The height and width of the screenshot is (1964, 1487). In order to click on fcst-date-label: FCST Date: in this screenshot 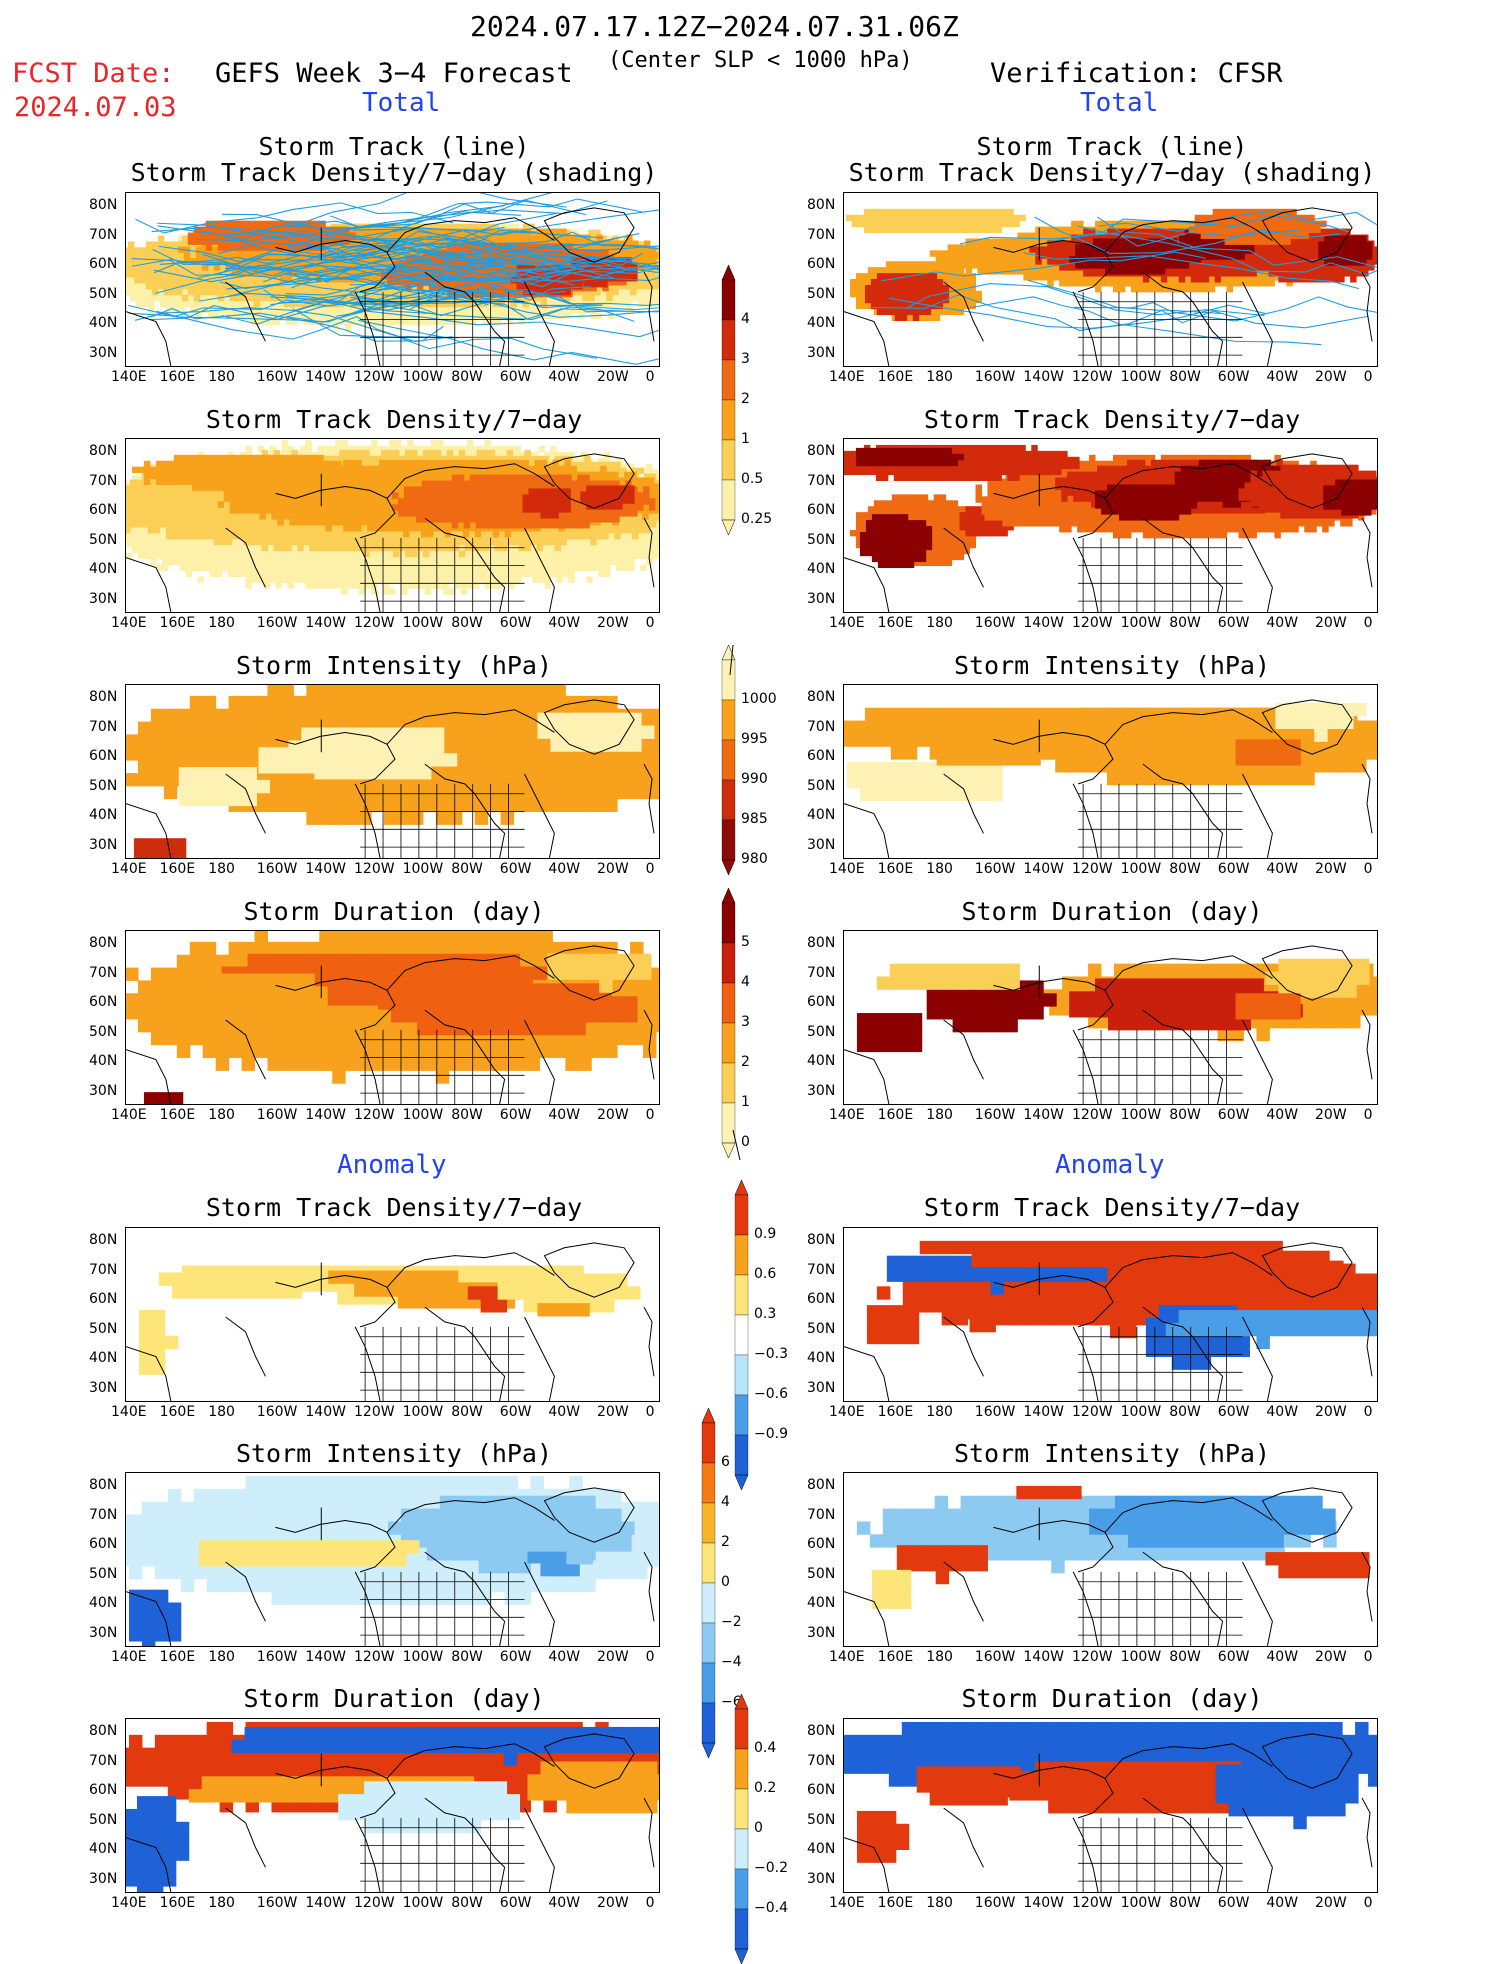, I will do `click(93, 73)`.